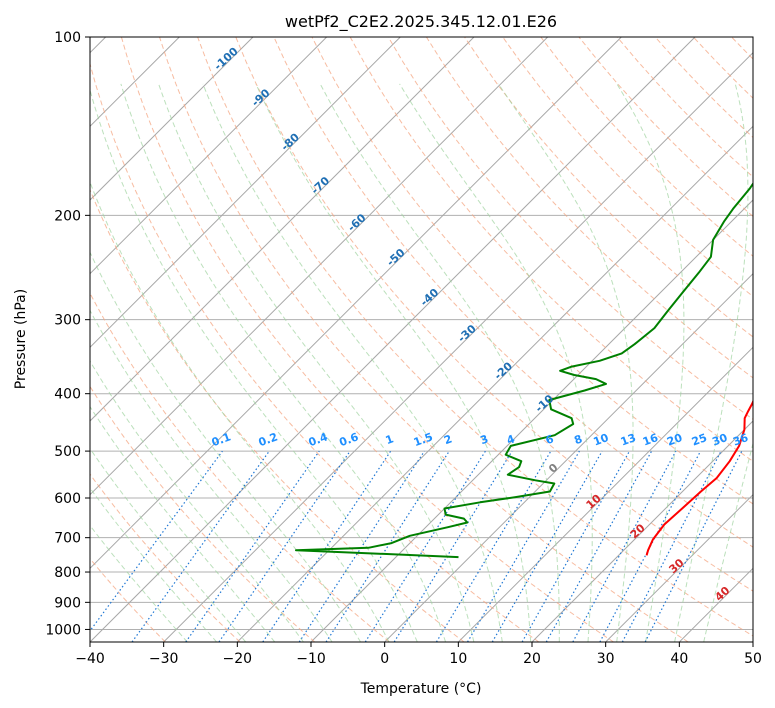 The width and height of the screenshot is (775, 708). Describe the element at coordinates (90, 659) in the screenshot. I see `x-tick-label: −40` at that location.